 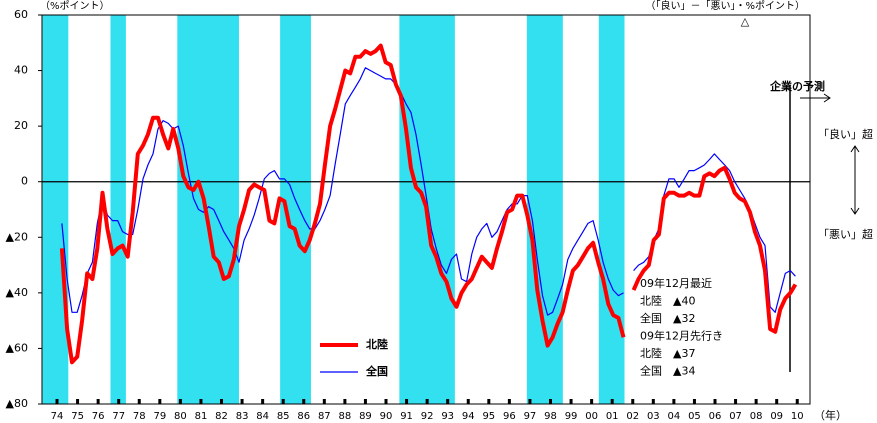 What do you see at coordinates (386, 416) in the screenshot?
I see `x-tick-label: 90` at bounding box center [386, 416].